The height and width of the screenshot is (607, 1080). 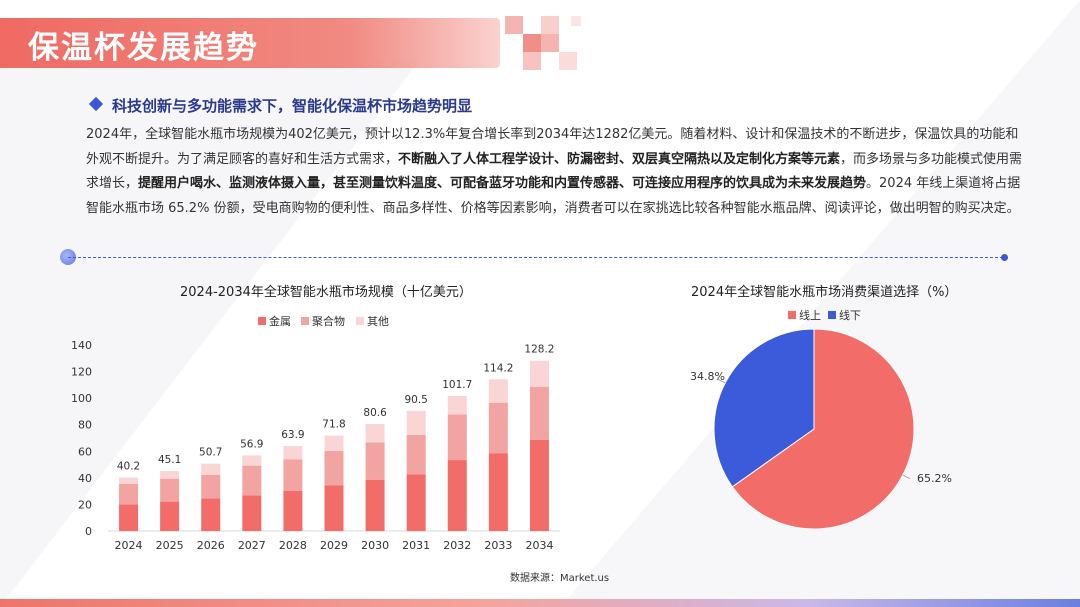 What do you see at coordinates (498, 545) in the screenshot?
I see `x-tick-label: 2033` at bounding box center [498, 545].